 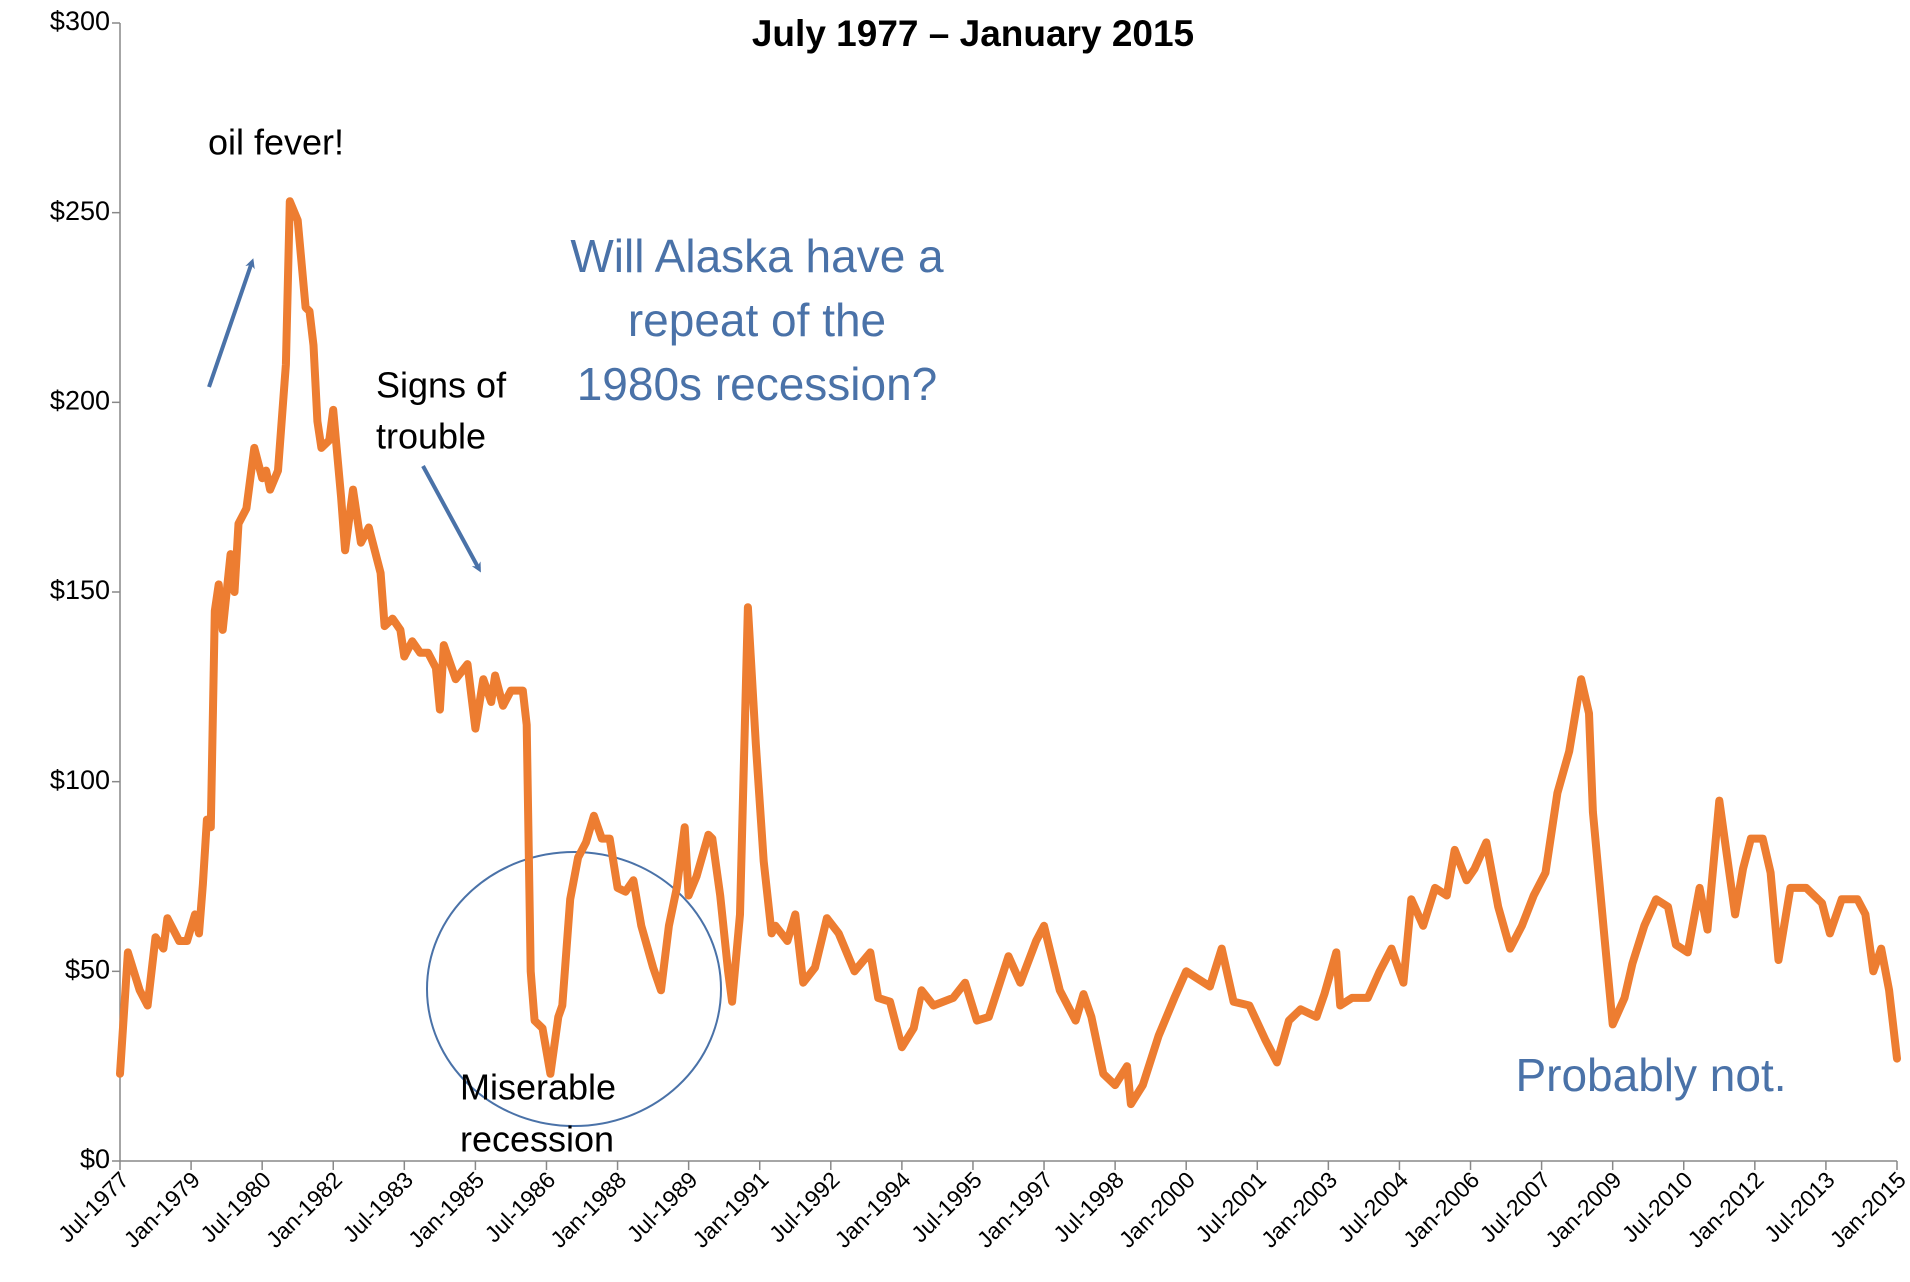 What do you see at coordinates (1583, 1209) in the screenshot?
I see `x-tick-label: Jan-2009` at bounding box center [1583, 1209].